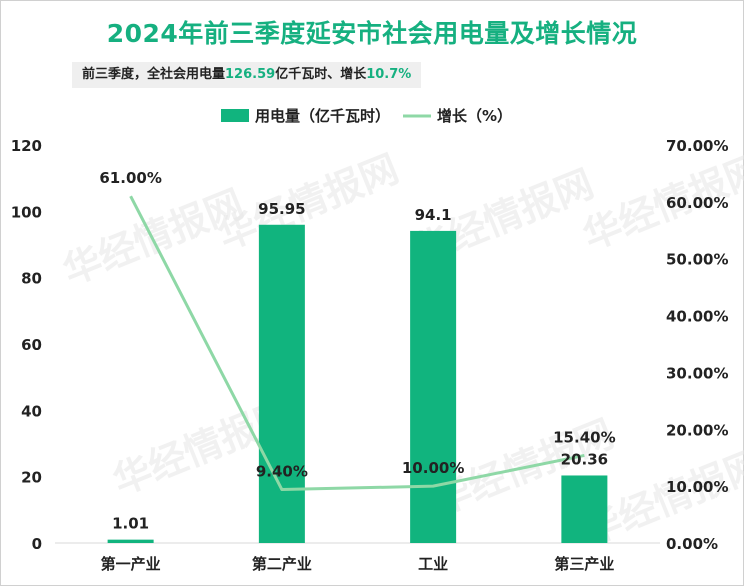 Image resolution: width=744 pixels, height=586 pixels. Describe the element at coordinates (584, 564) in the screenshot. I see `x-tick-label: 第三产业` at that location.